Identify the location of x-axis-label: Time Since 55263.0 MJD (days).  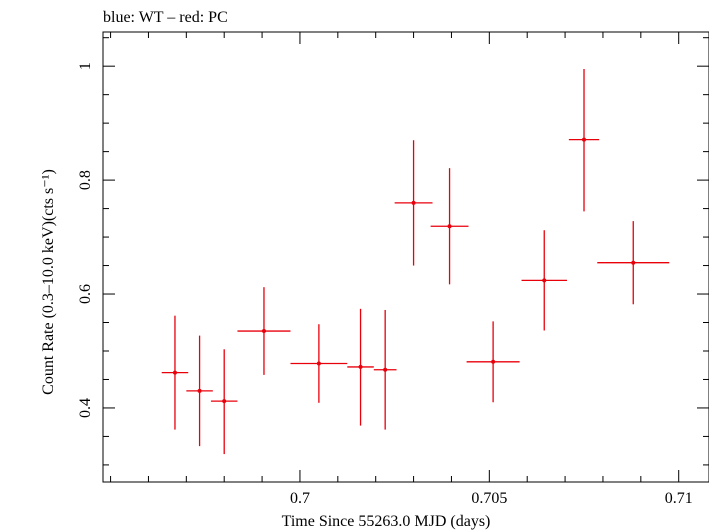
(386, 521).